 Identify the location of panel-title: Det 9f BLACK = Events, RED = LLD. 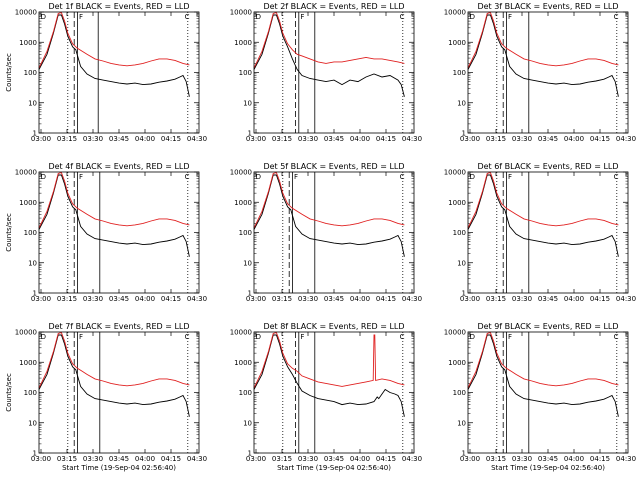
(547, 326).